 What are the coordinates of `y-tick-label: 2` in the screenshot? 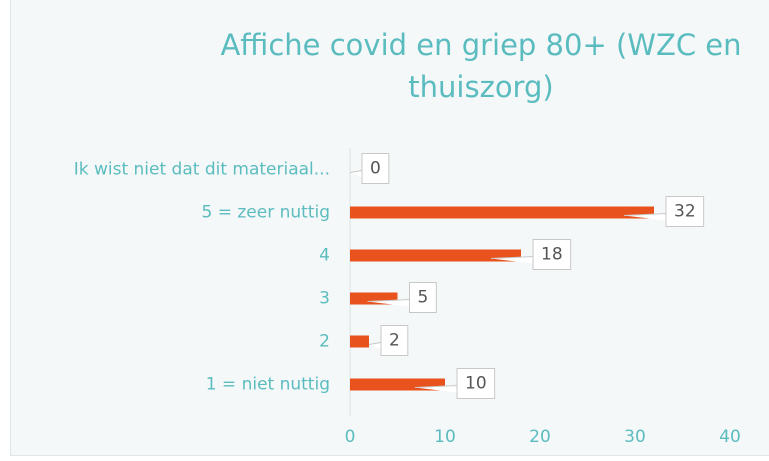 It's located at (324, 342).